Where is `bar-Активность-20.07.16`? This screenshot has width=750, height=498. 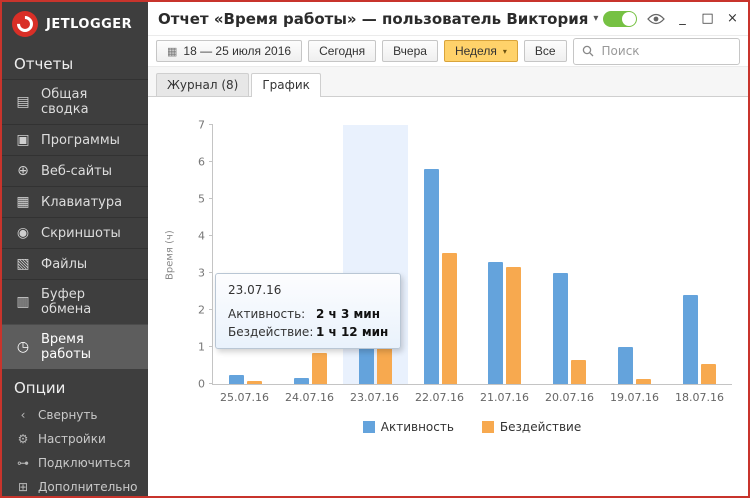 bar-Активность-20.07.16 is located at coordinates (561, 328).